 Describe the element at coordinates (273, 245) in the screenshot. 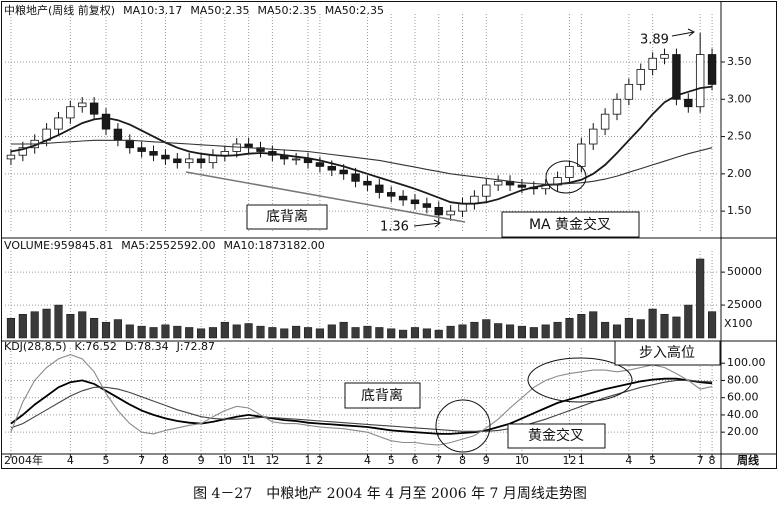

I see `indicator: MA10:1873182.00` at that location.